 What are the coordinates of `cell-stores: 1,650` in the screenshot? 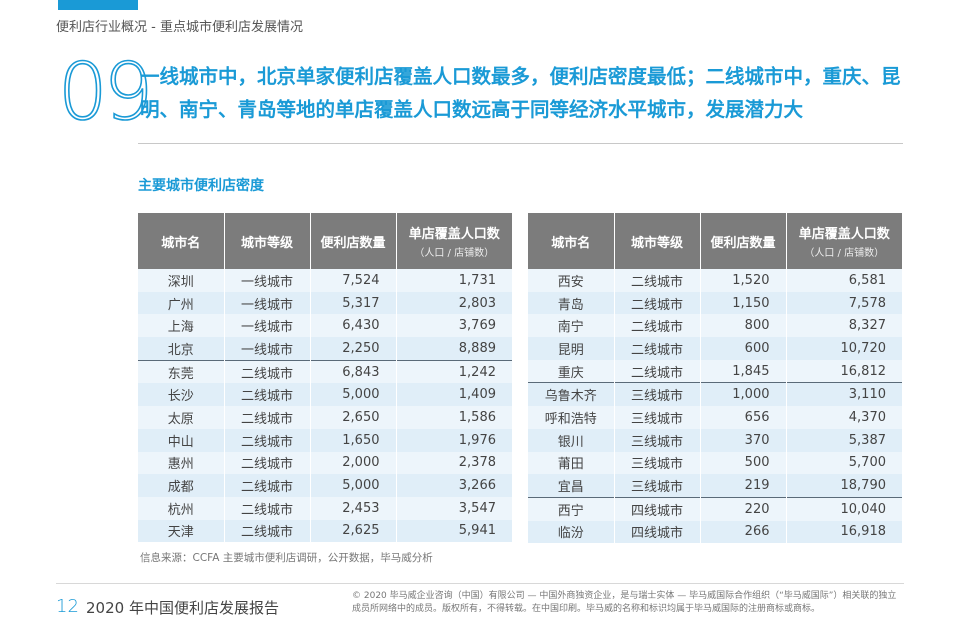 It's located at (353, 440).